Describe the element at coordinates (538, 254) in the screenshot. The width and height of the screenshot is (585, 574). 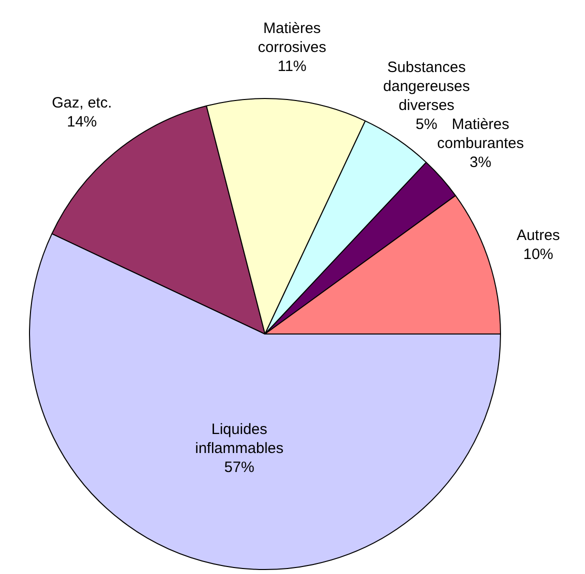
I see `data-label: 10%` at that location.